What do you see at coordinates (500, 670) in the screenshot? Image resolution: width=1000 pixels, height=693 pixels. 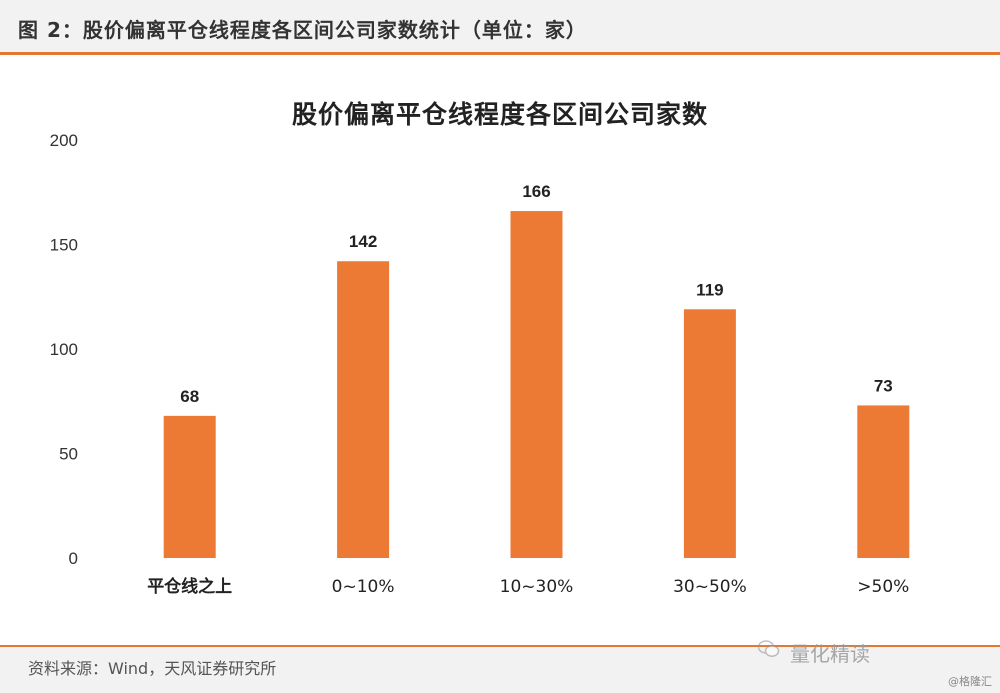 I see `figure-footer` at bounding box center [500, 670].